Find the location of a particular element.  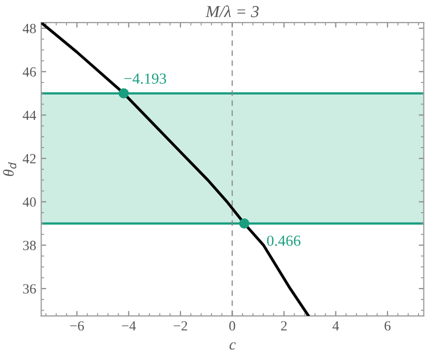

y-tick-label: 38 is located at coordinates (29, 245).